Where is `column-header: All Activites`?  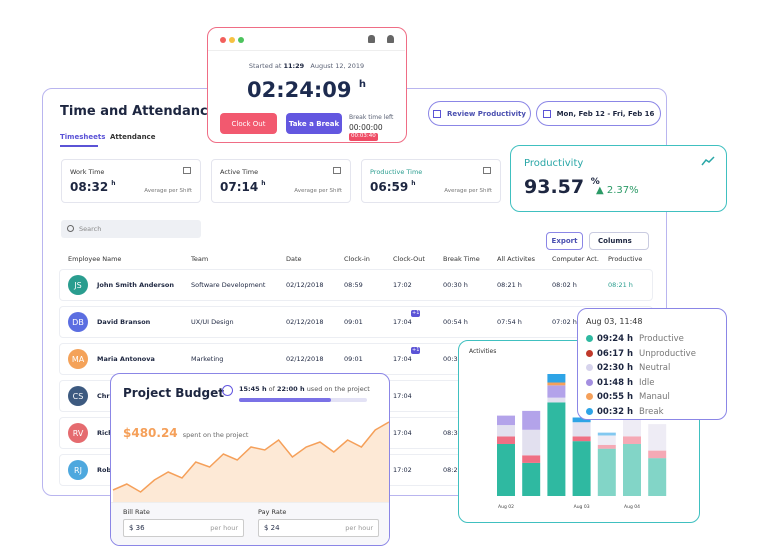
column-header: All Activites is located at coordinates (516, 259).